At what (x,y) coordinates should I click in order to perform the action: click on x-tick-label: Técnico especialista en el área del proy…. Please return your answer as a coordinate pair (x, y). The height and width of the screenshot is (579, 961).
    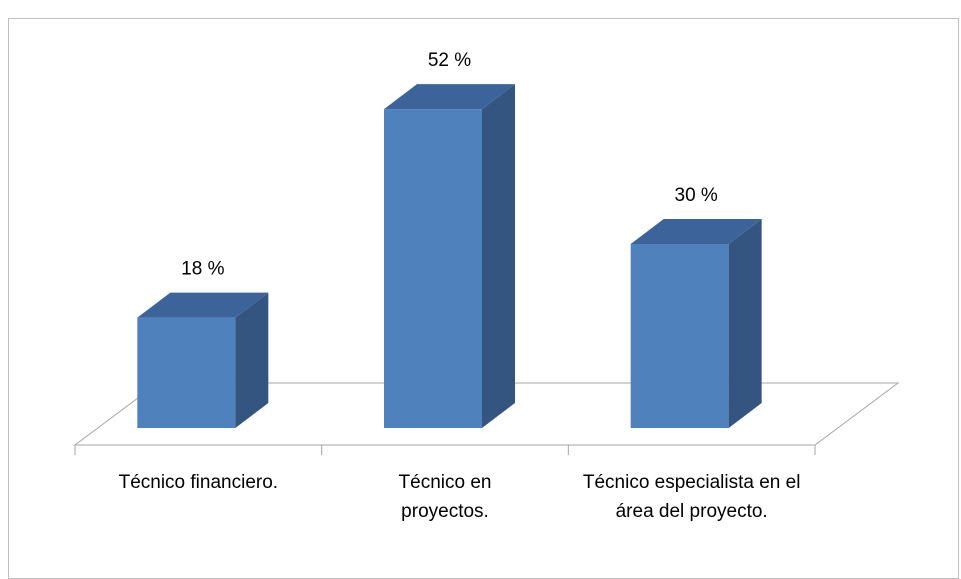
    Looking at the image, I should click on (691, 497).